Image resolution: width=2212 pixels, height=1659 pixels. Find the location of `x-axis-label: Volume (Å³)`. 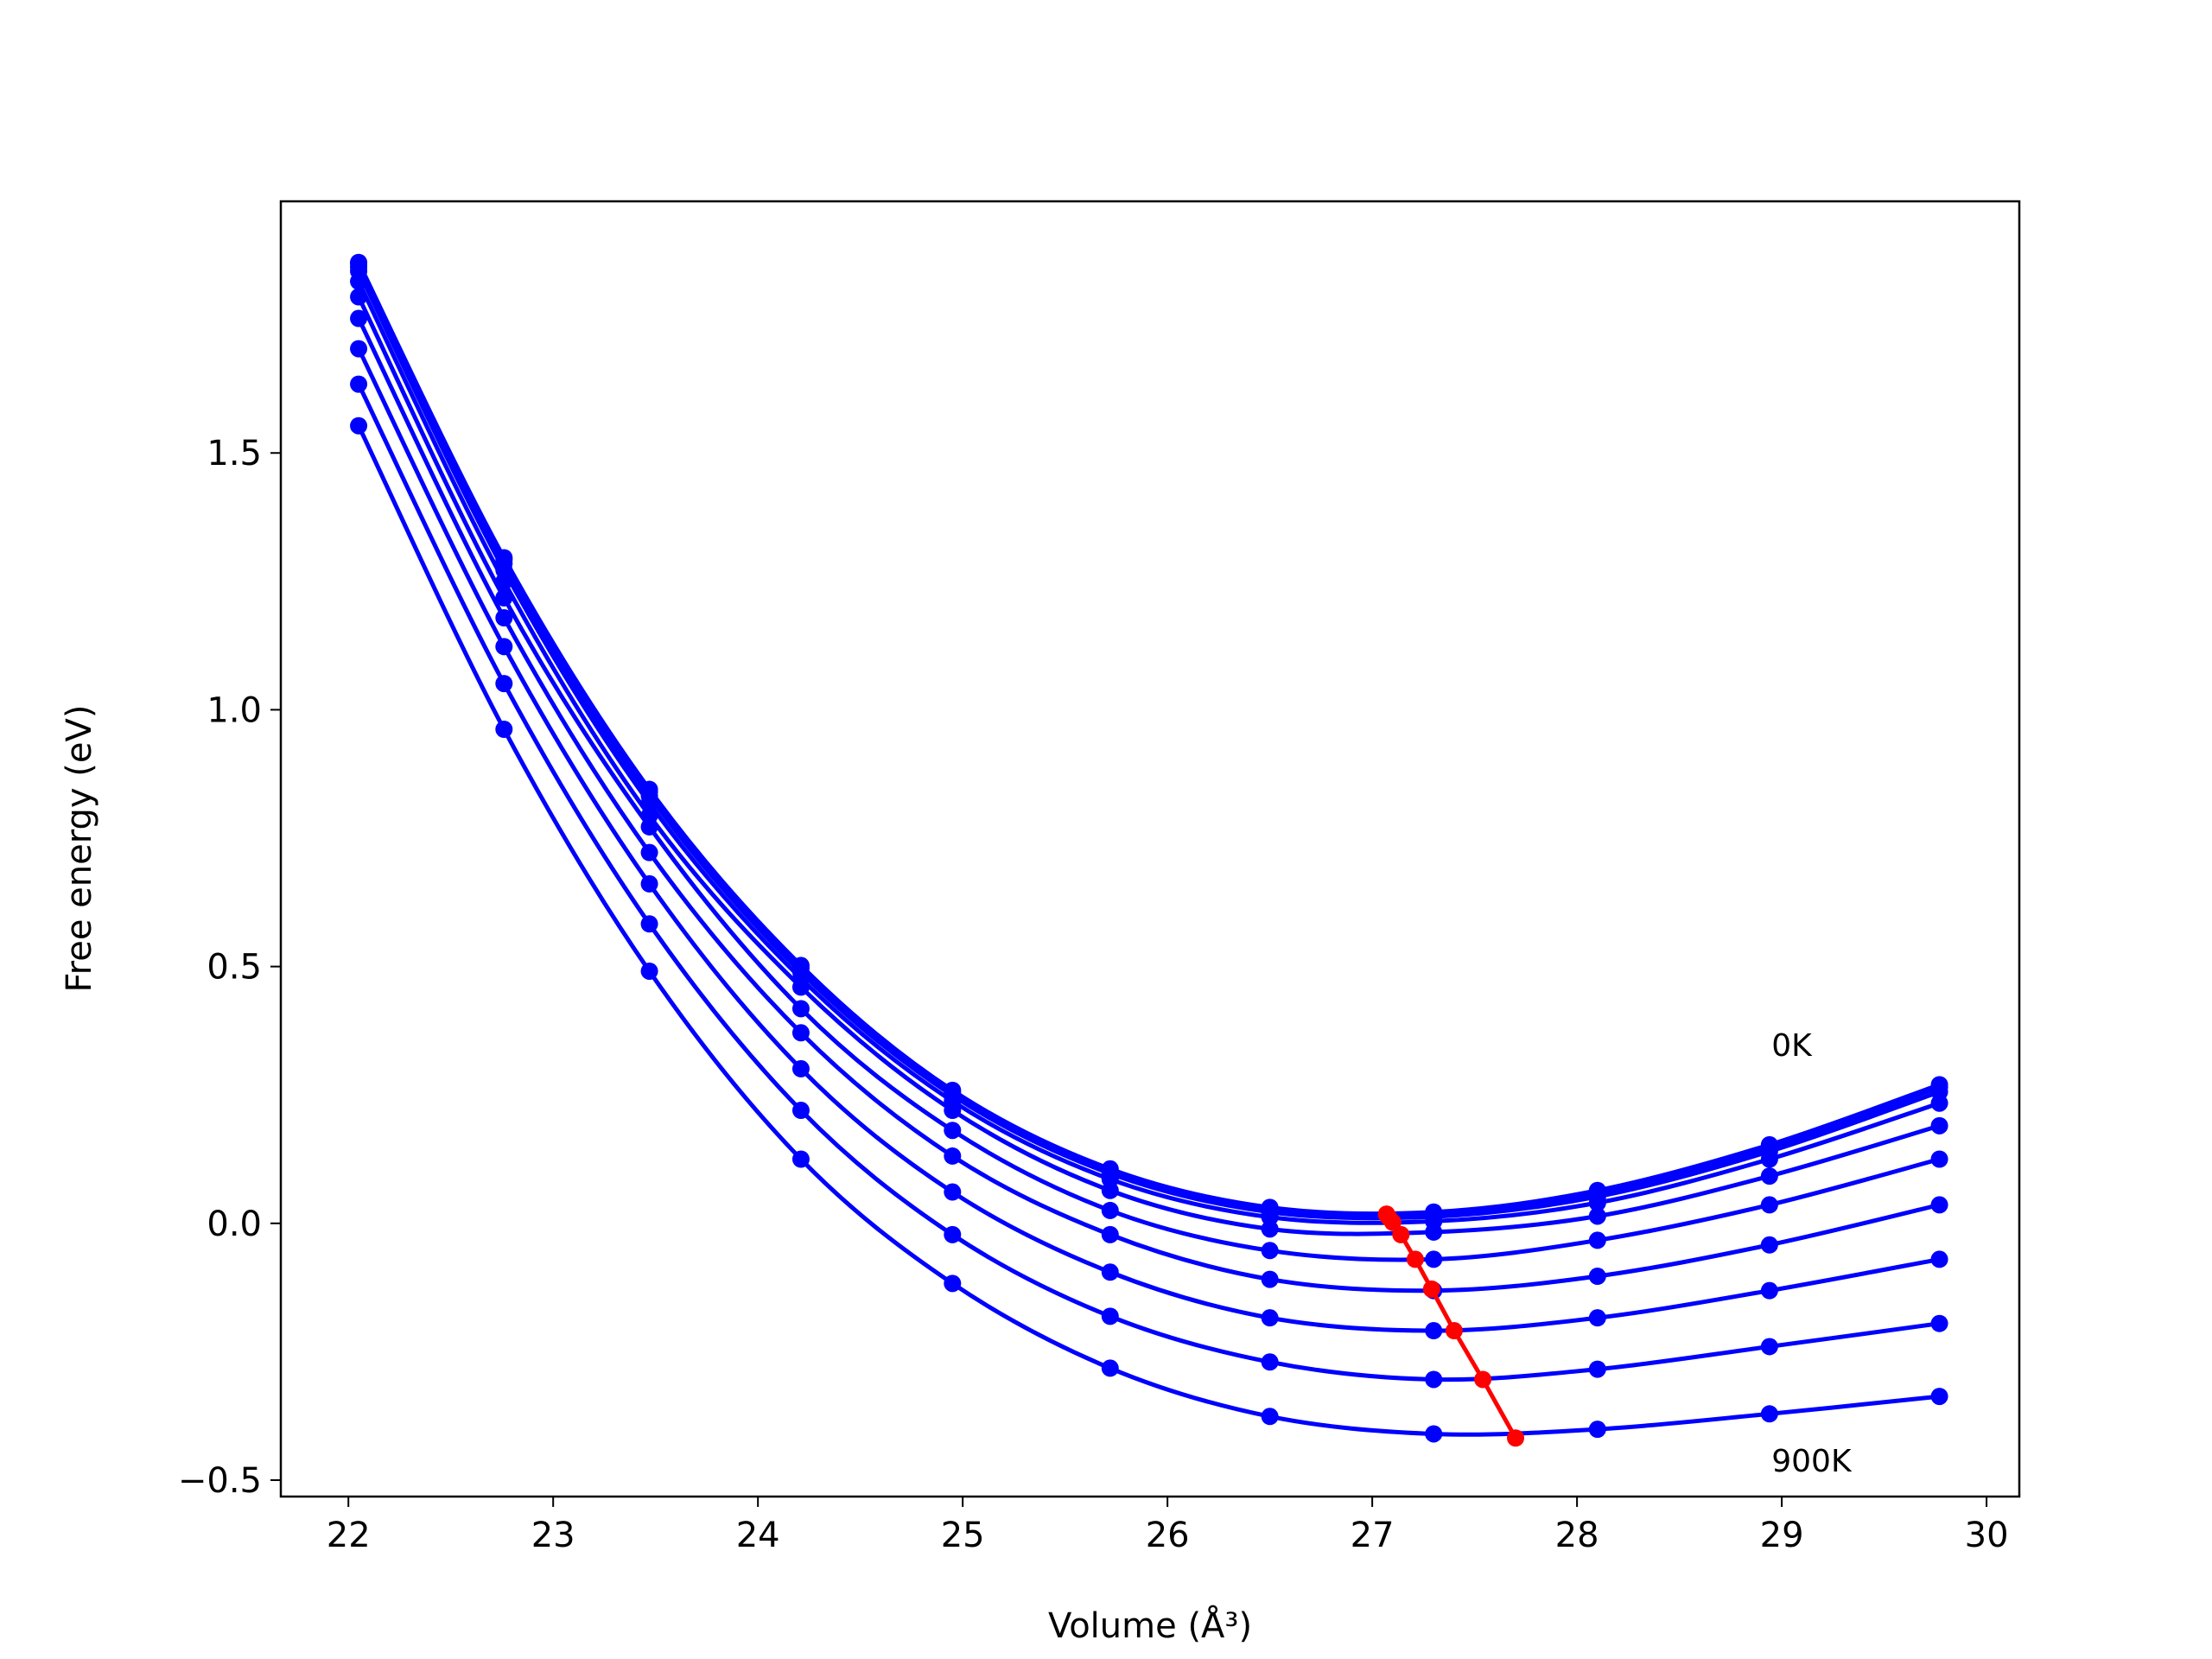

x-axis-label: Volume (Å³) is located at coordinates (1150, 1625).